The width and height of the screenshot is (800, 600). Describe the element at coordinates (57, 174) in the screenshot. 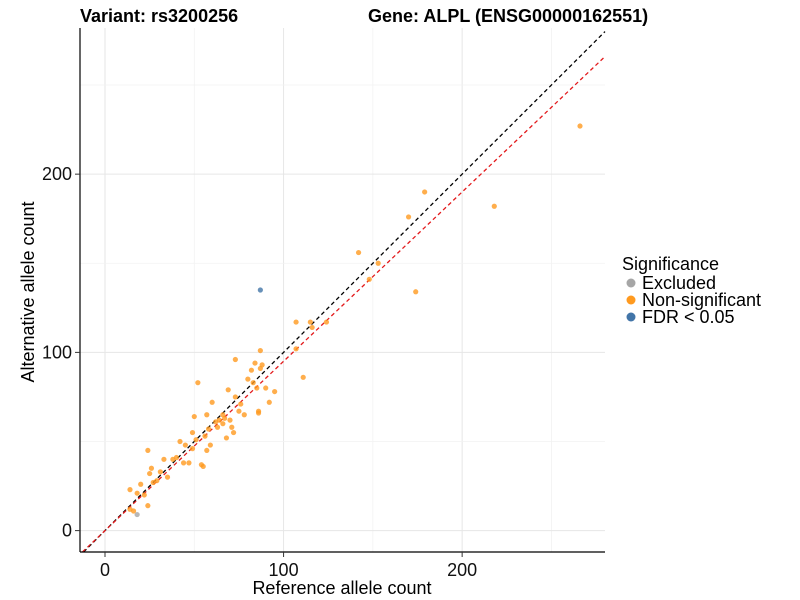

I see `y-tick-label: 200` at that location.